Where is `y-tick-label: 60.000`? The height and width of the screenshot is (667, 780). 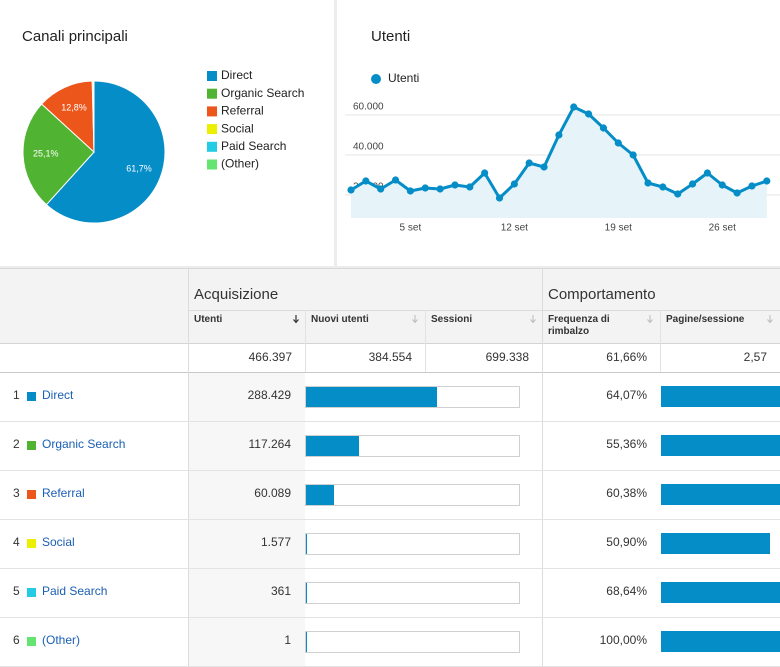 y-tick-label: 60.000 is located at coordinates (368, 107).